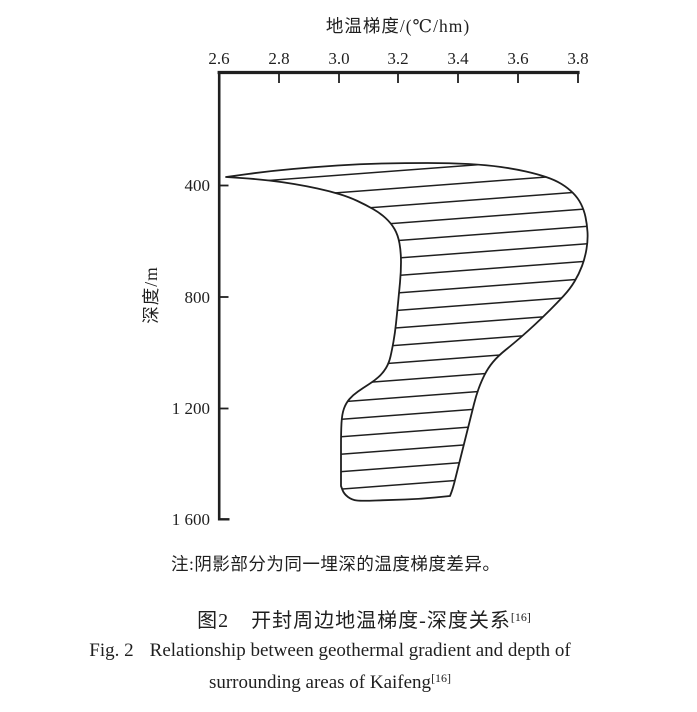 This screenshot has width=697, height=712. I want to click on caption-zh-number: 图2, so click(213, 621).